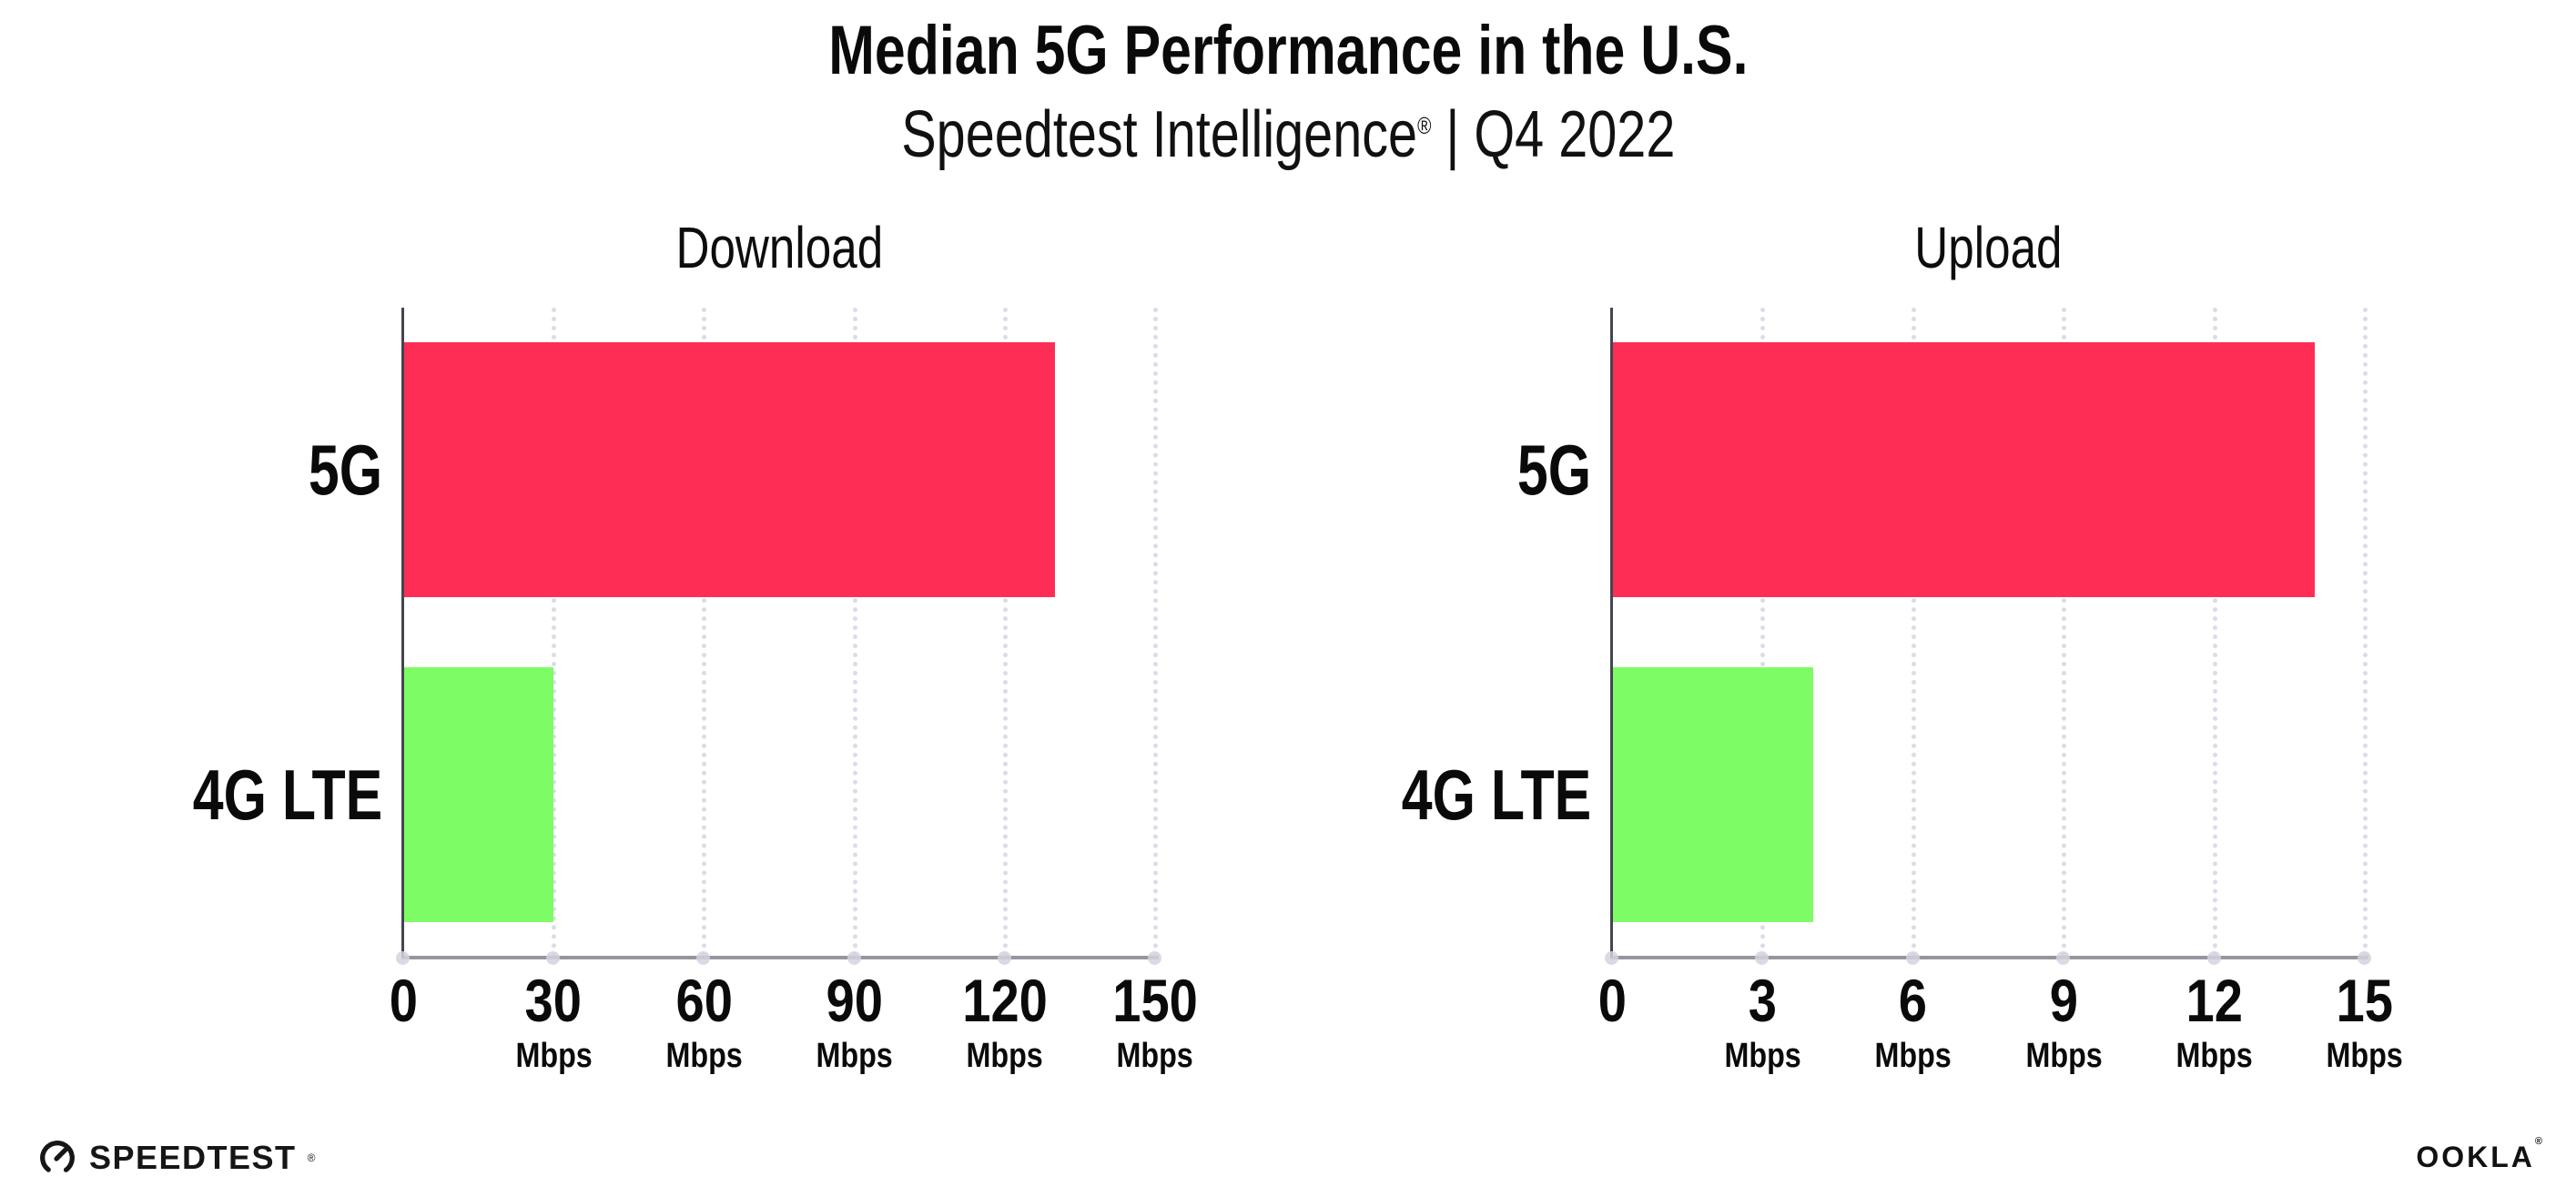 The image size is (2576, 1197). Describe the element at coordinates (2063, 1001) in the screenshot. I see `x-tick-label: 9` at that location.